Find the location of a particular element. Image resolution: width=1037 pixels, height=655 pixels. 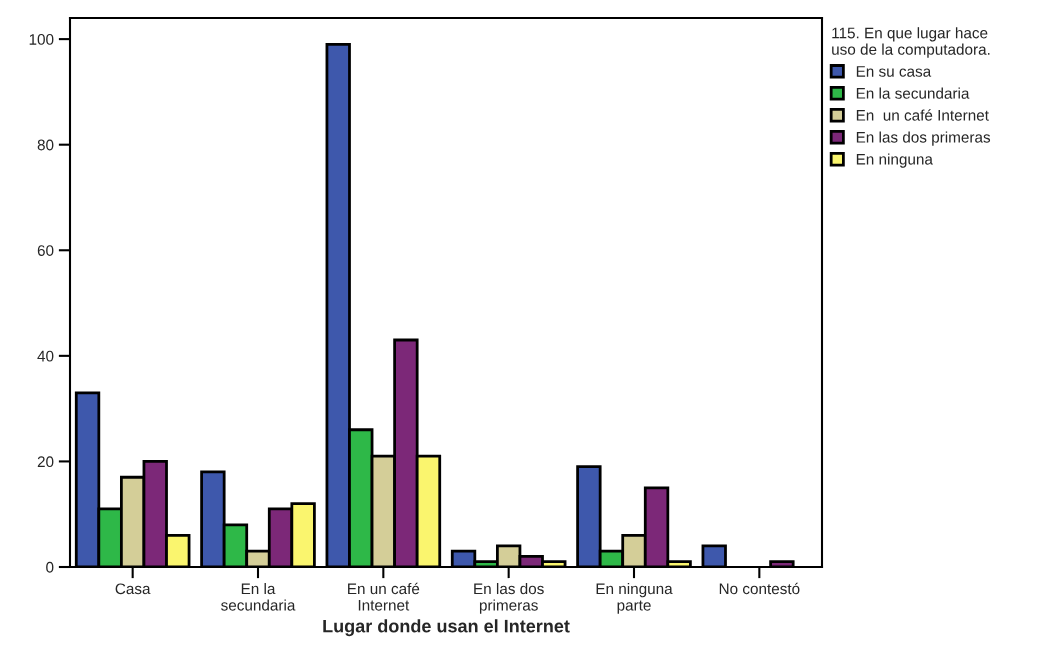

legend-label: En la secundaria is located at coordinates (913, 93).